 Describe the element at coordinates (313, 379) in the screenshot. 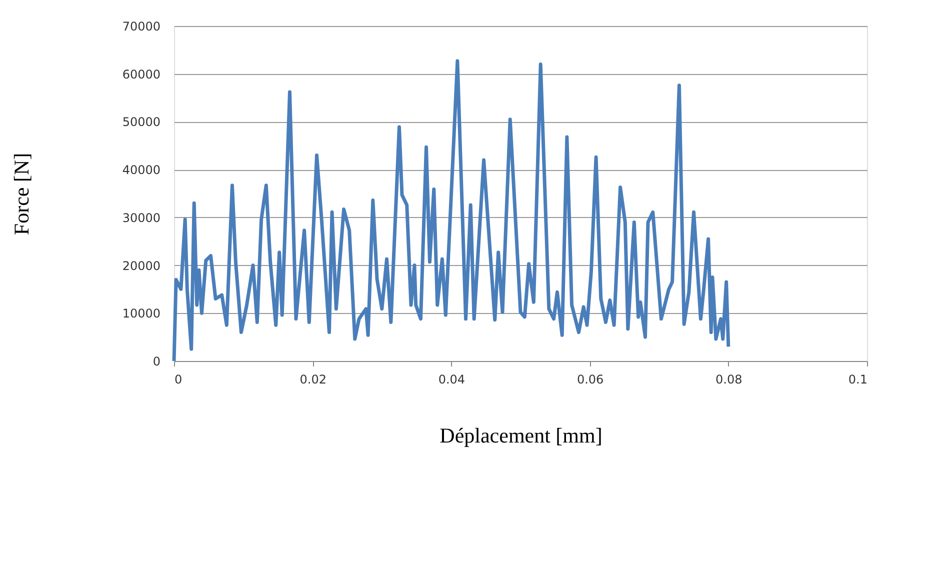

I see `x-tick-label: 0.02` at that location.